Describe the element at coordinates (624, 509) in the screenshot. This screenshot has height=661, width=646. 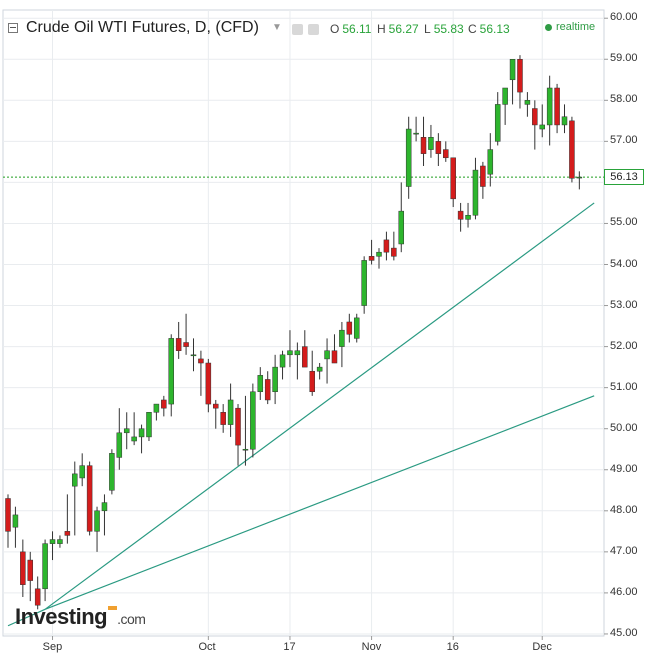
I see `y-tick-label: 48.00` at that location.